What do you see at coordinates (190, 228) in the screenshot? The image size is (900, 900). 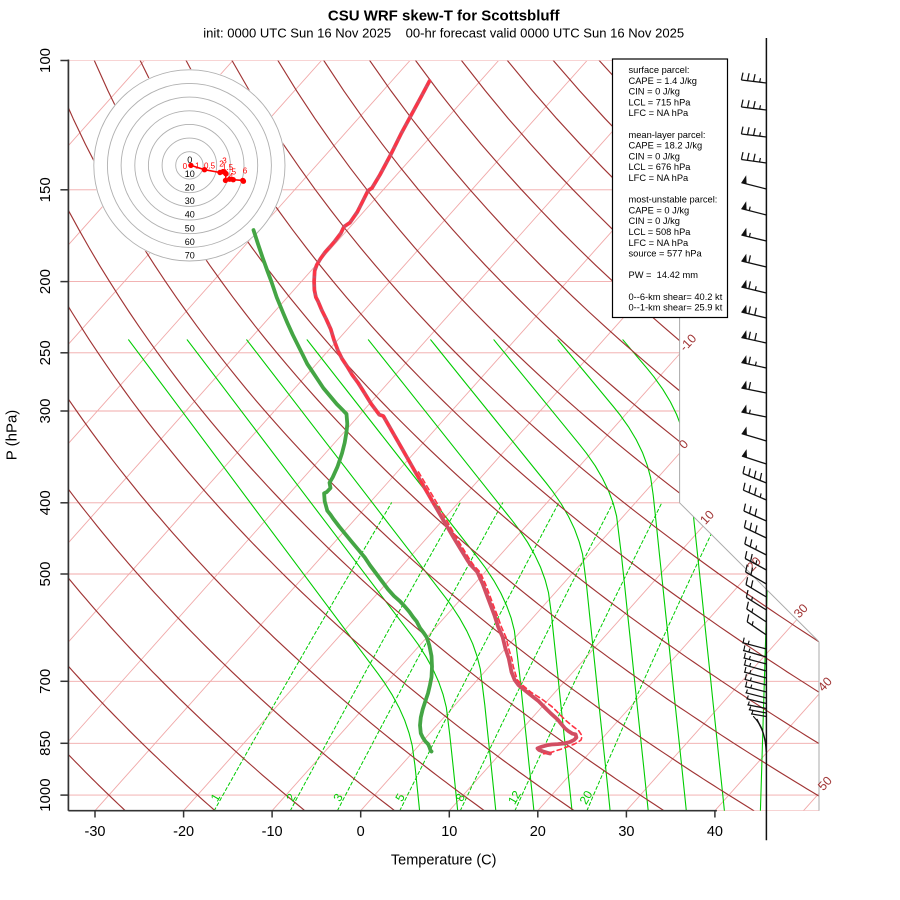 I see `svg-text: 50` at bounding box center [190, 228].